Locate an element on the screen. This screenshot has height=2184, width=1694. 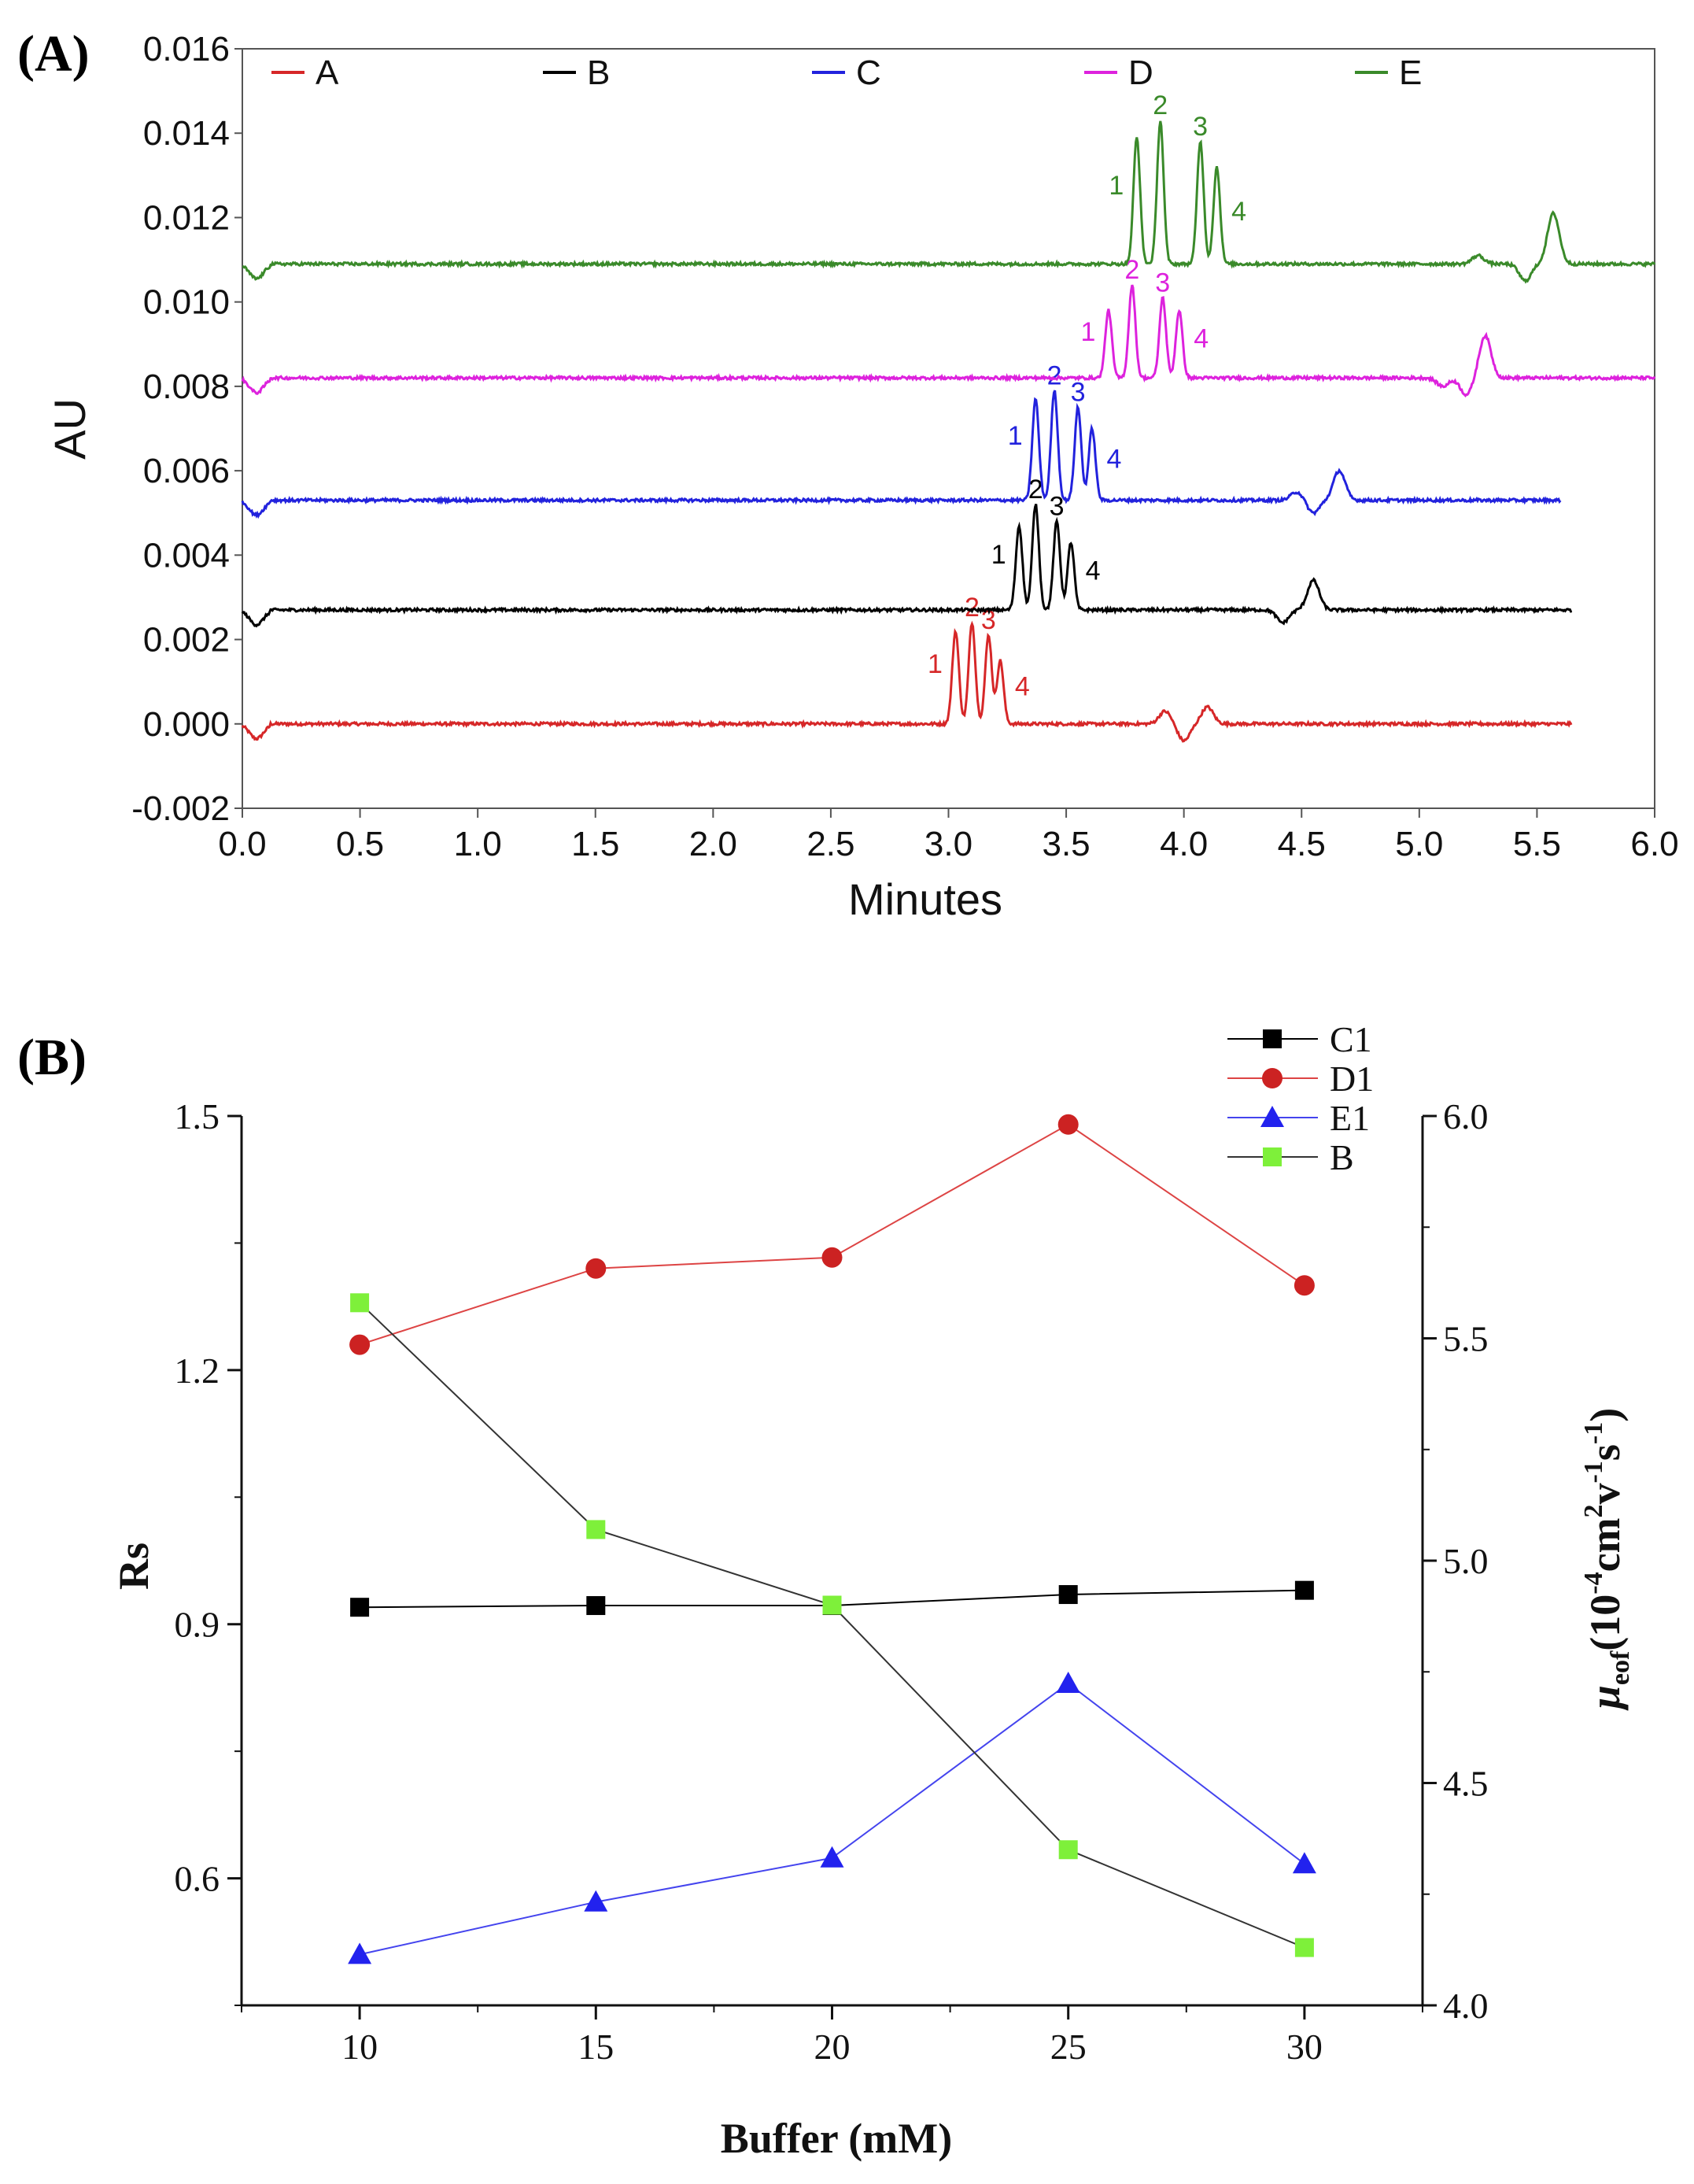
y2-mu: μ is located at coordinates (1605, 1698).